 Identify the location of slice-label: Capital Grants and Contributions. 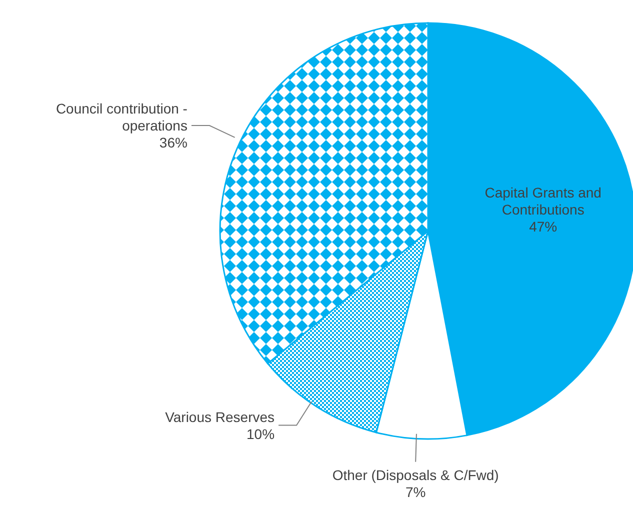
(543, 201).